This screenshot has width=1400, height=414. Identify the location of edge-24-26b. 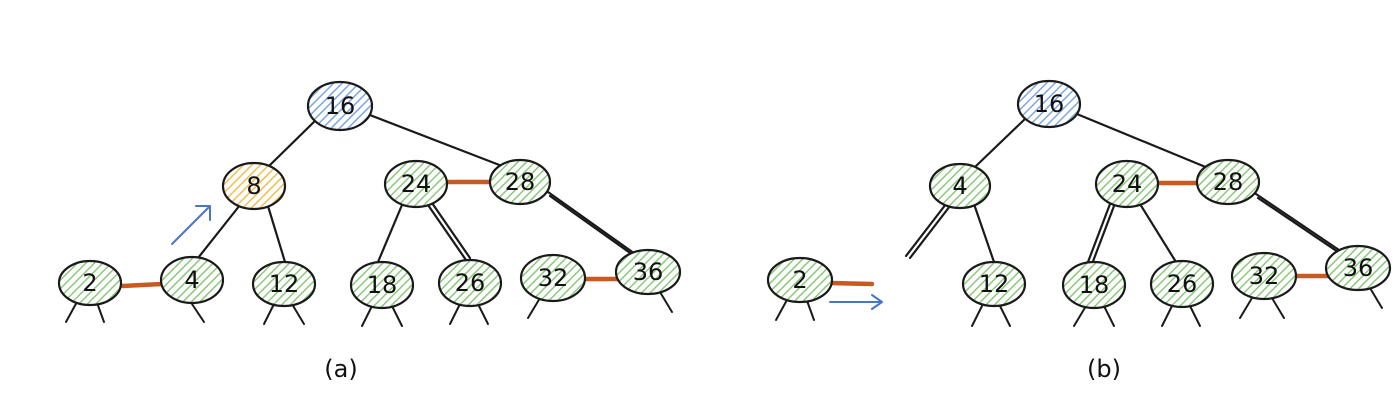
(451, 230).